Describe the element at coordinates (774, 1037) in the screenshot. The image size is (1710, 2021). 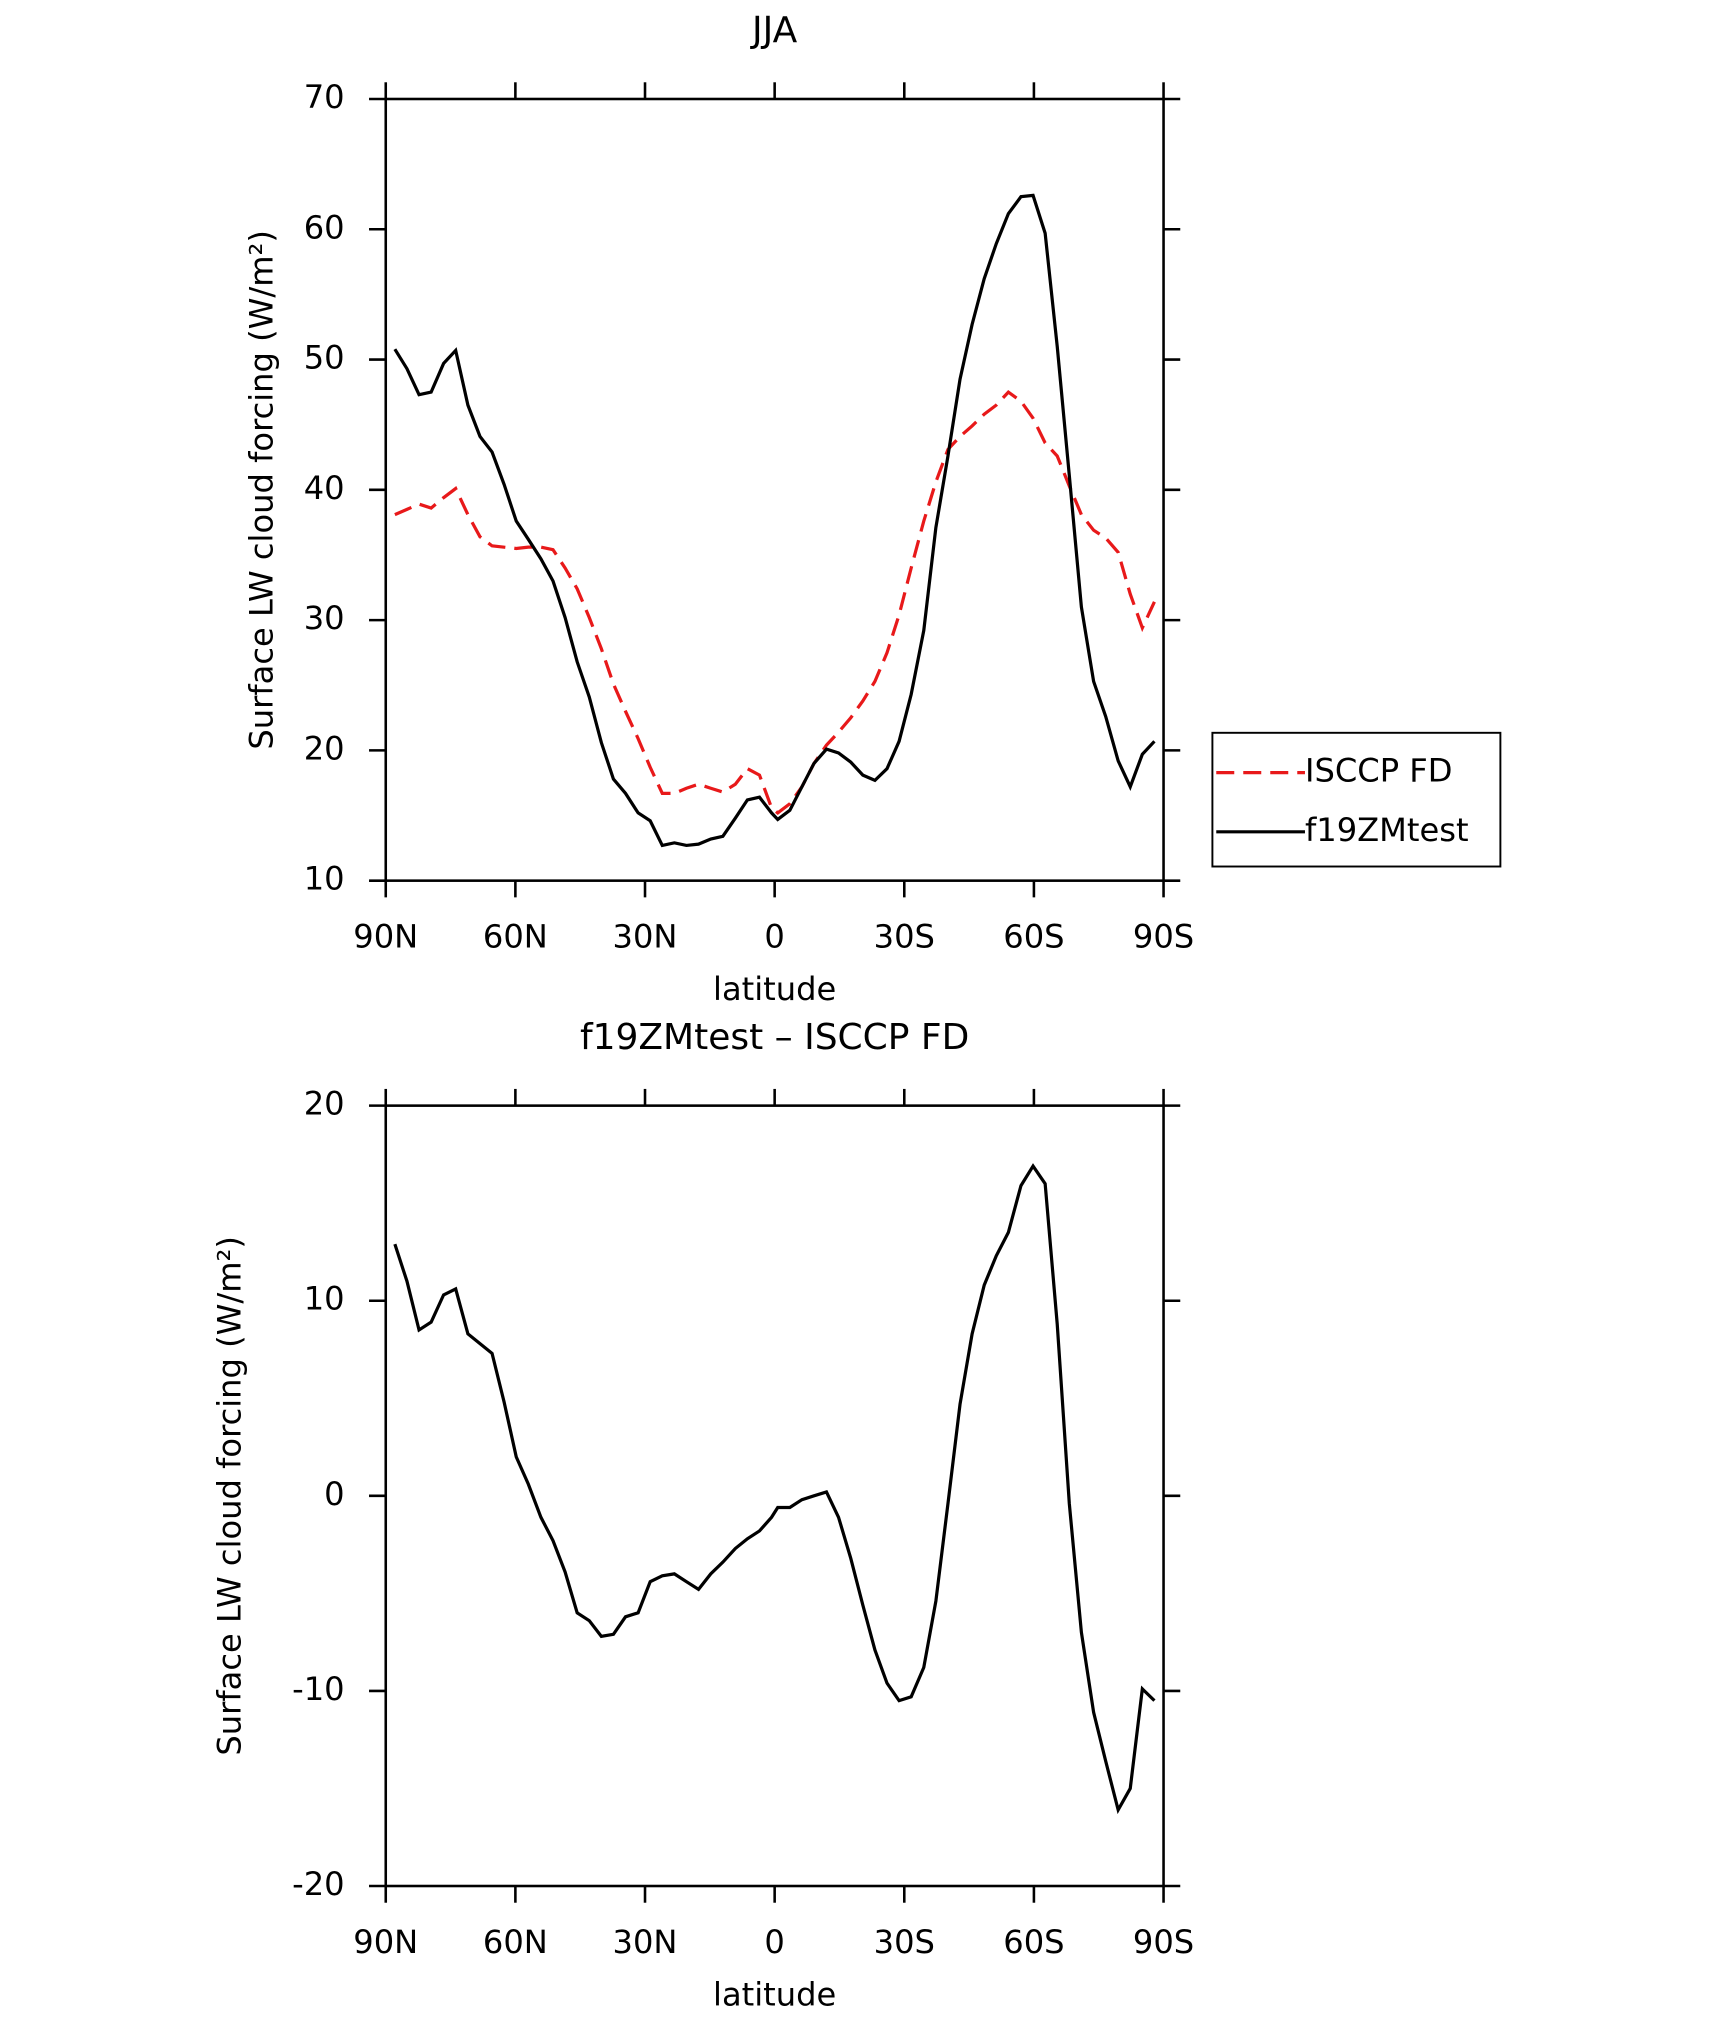
I see `chart-title: f19ZMtest – ISCCP FD` at that location.